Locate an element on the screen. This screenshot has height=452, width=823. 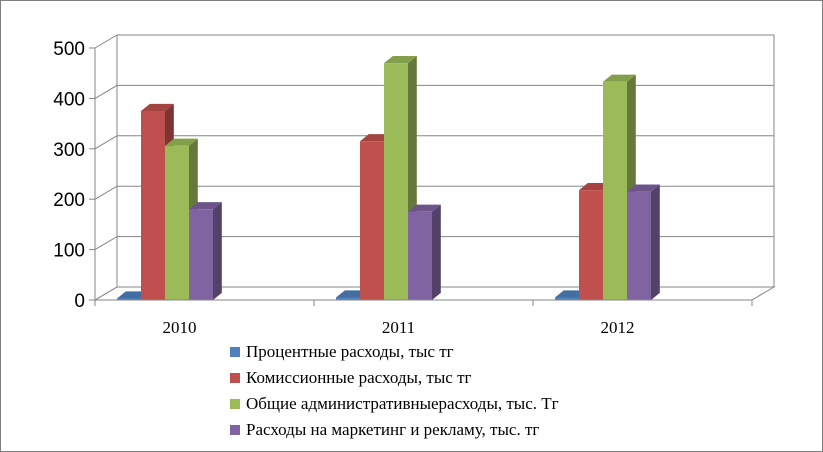
y-axis: 0 100 200 300 400 500 is located at coordinates (74, 175).